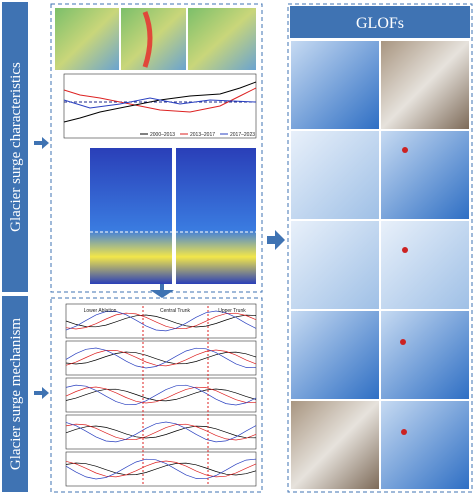  I want to click on side-label: Glacier surge characteristics, so click(16, 147).